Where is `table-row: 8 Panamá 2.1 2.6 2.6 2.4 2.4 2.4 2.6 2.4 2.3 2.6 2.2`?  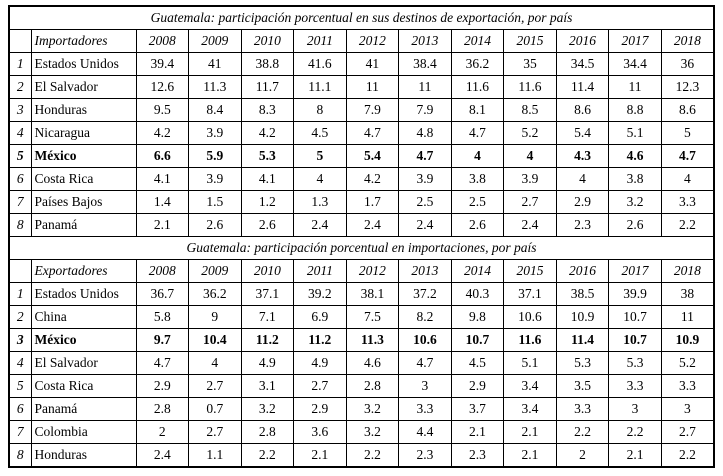 table-row: 8 Panamá 2.1 2.6 2.6 2.4 2.4 2.4 2.6 2.4 2.3 2.6 2.2 is located at coordinates (361, 225).